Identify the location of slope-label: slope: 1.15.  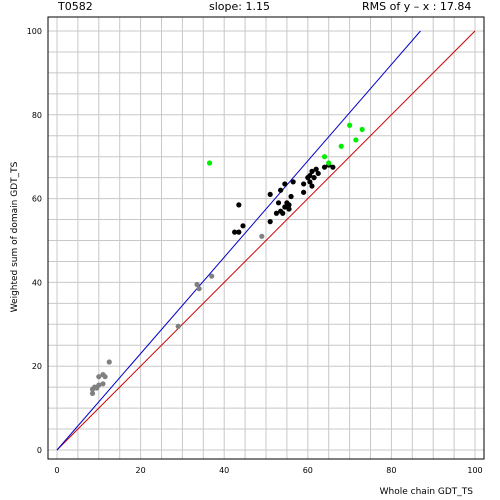
(239, 6).